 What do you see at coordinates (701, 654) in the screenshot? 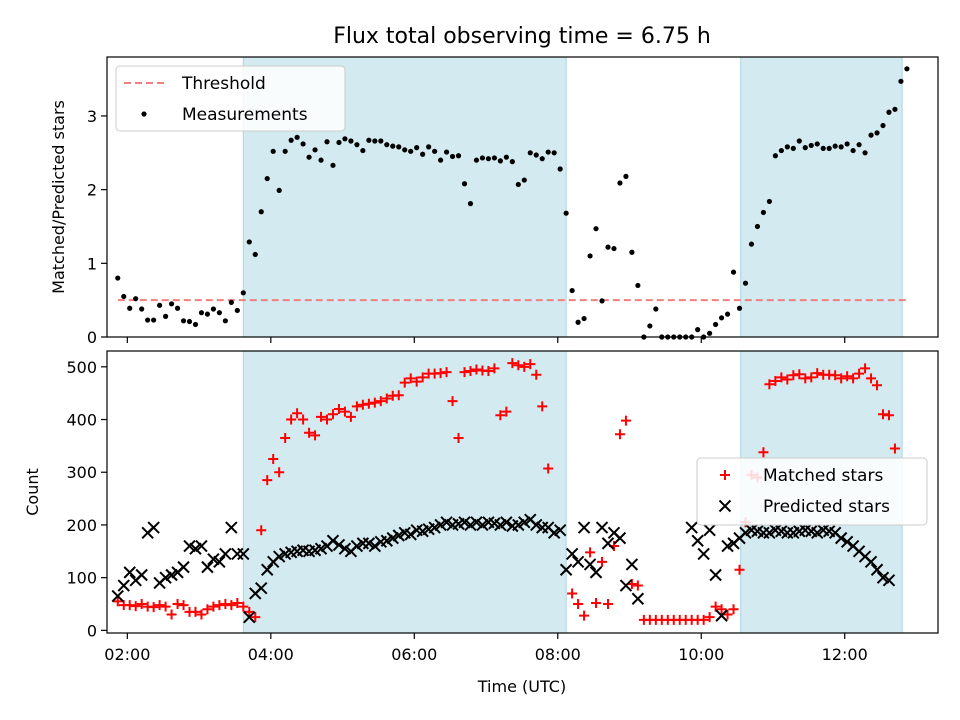
I see `x-tick-label: 10:00` at bounding box center [701, 654].